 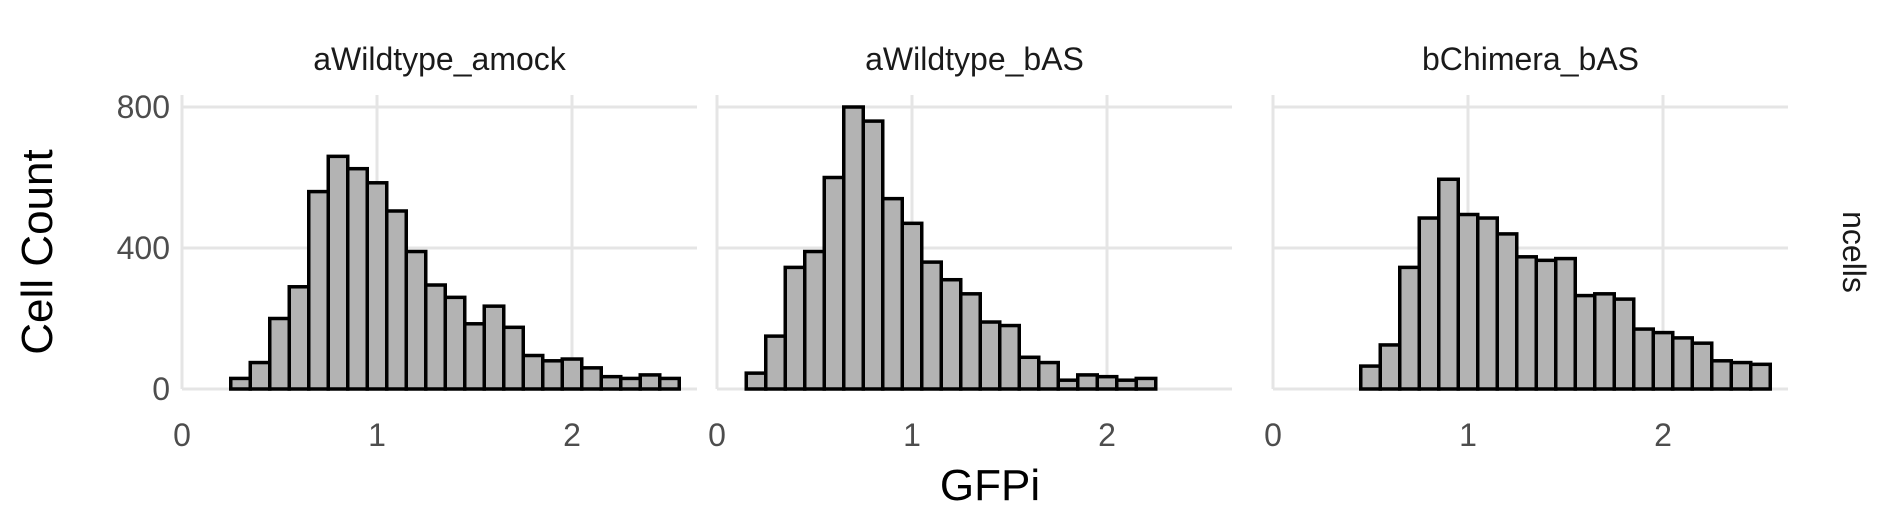 I want to click on y-tick-label: 800, so click(x=143, y=107).